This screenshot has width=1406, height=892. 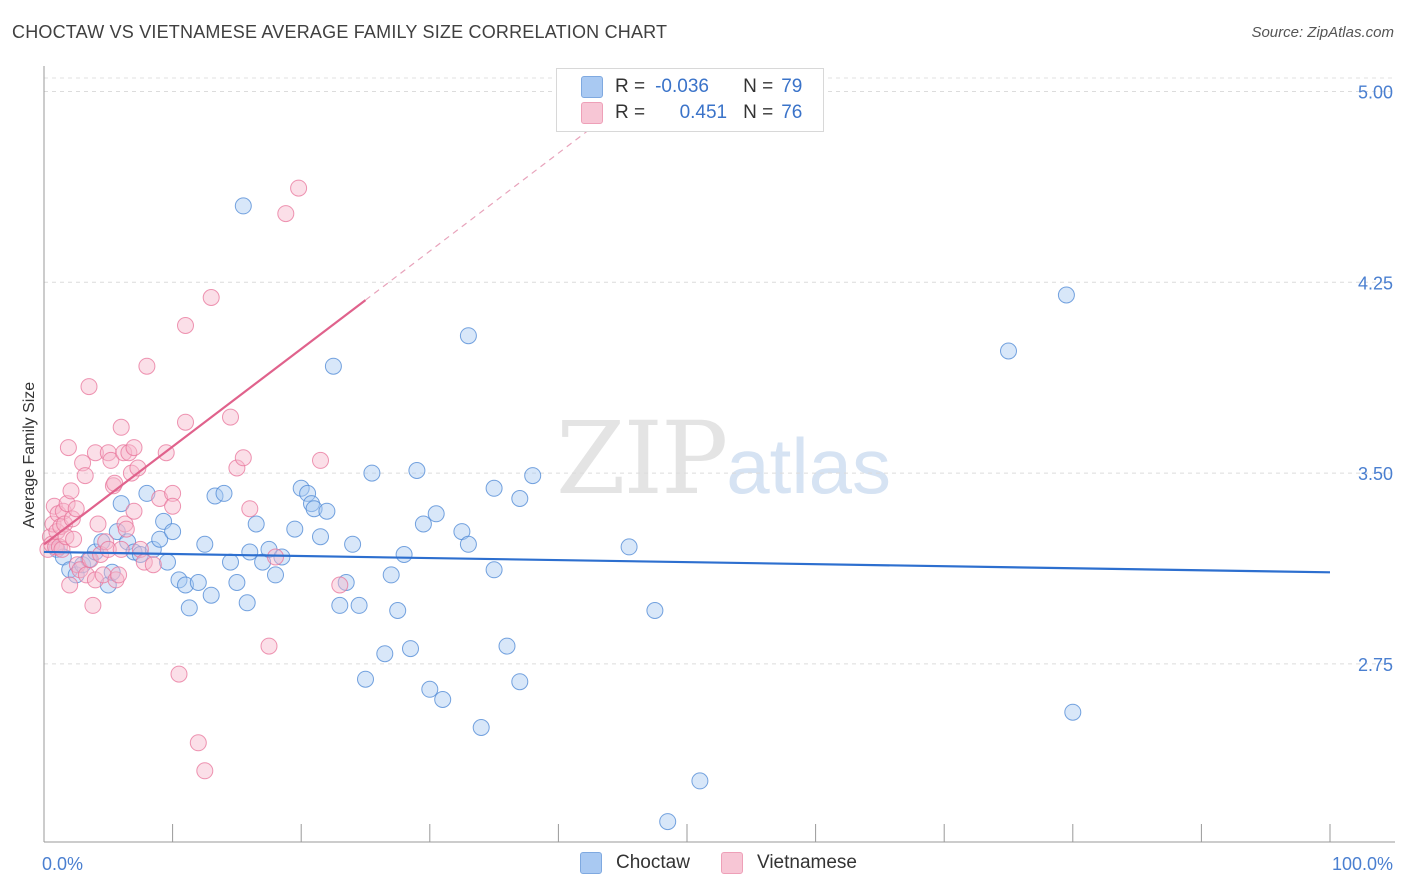 What do you see at coordinates (1322, 32) in the screenshot?
I see `source-label: Source: ZipAtlas.com` at bounding box center [1322, 32].